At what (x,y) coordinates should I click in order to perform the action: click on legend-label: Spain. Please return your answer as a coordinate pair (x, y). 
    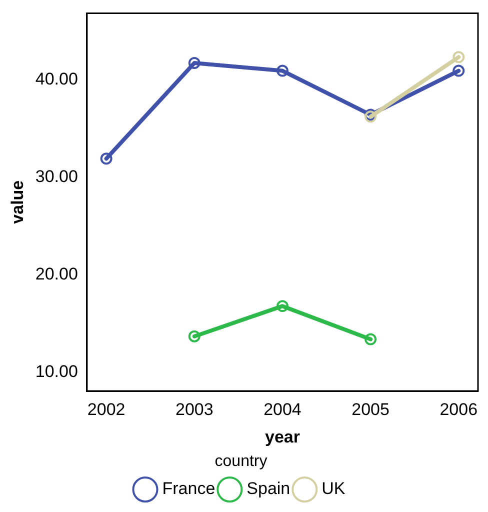
    Looking at the image, I should click on (268, 488).